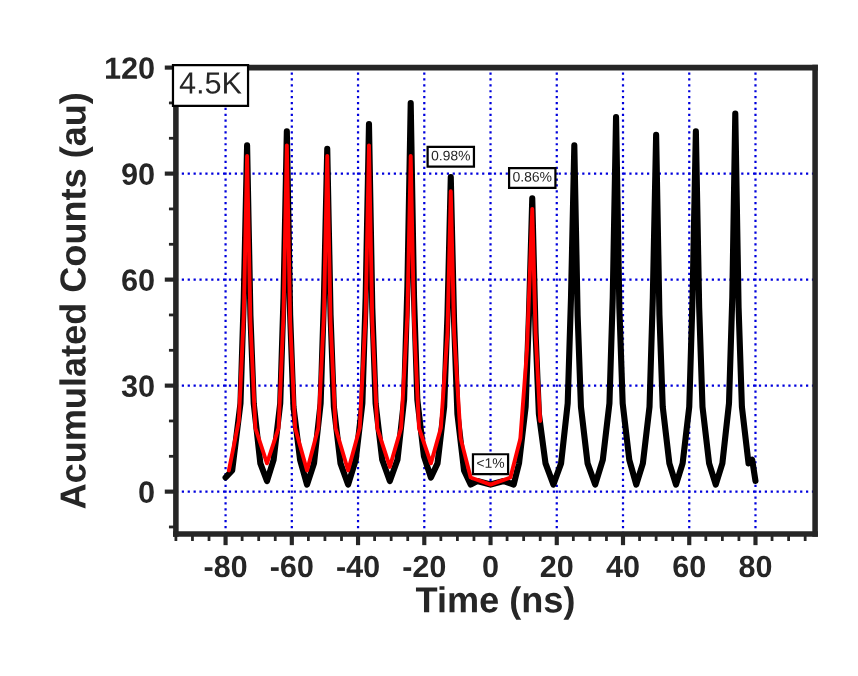 The width and height of the screenshot is (858, 676). What do you see at coordinates (556, 566) in the screenshot?
I see `x-tick-label: 20` at bounding box center [556, 566].